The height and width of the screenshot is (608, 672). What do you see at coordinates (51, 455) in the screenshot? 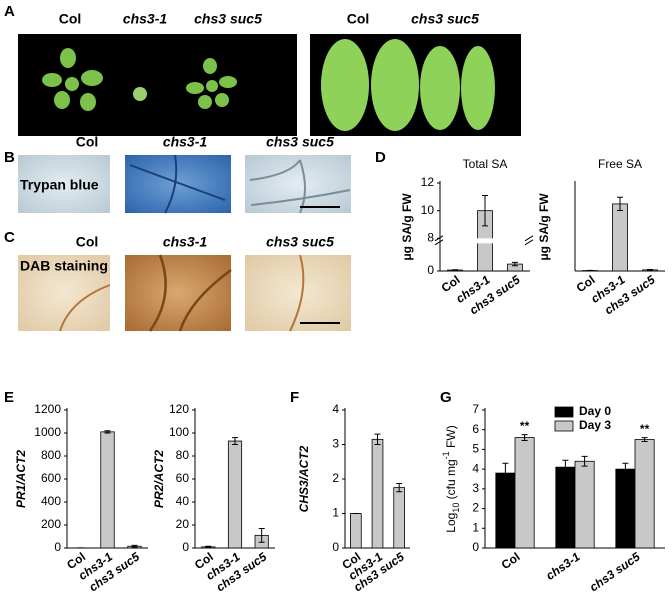
I see `y-tick-label: 800` at bounding box center [51, 455].